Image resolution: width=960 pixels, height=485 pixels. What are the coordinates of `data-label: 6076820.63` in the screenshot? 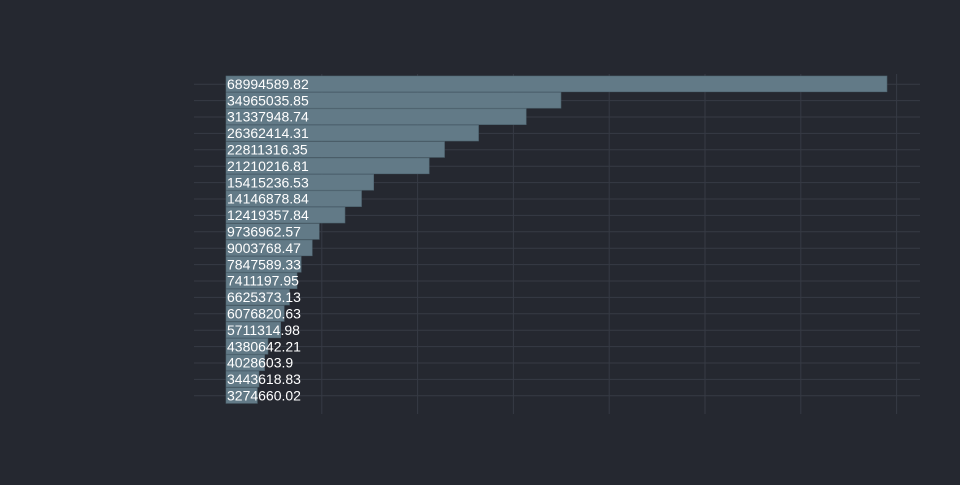 It's located at (264, 314).